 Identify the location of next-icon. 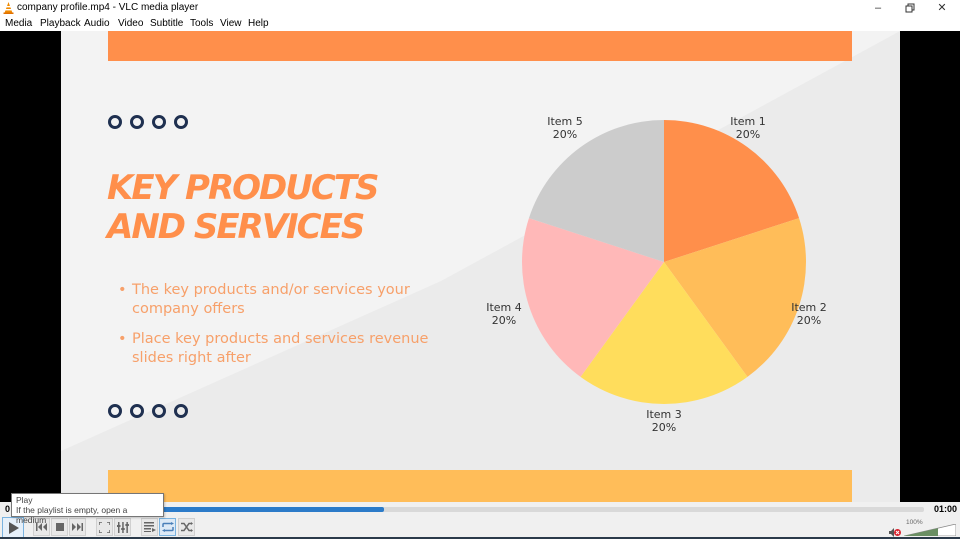
(77, 527).